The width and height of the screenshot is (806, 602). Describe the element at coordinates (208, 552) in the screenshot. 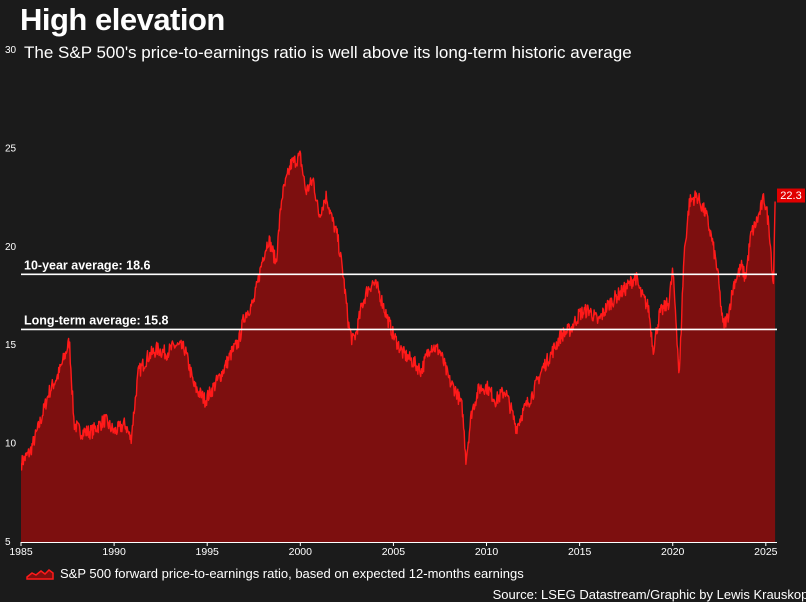

I see `x-tick-label: 1995` at that location.